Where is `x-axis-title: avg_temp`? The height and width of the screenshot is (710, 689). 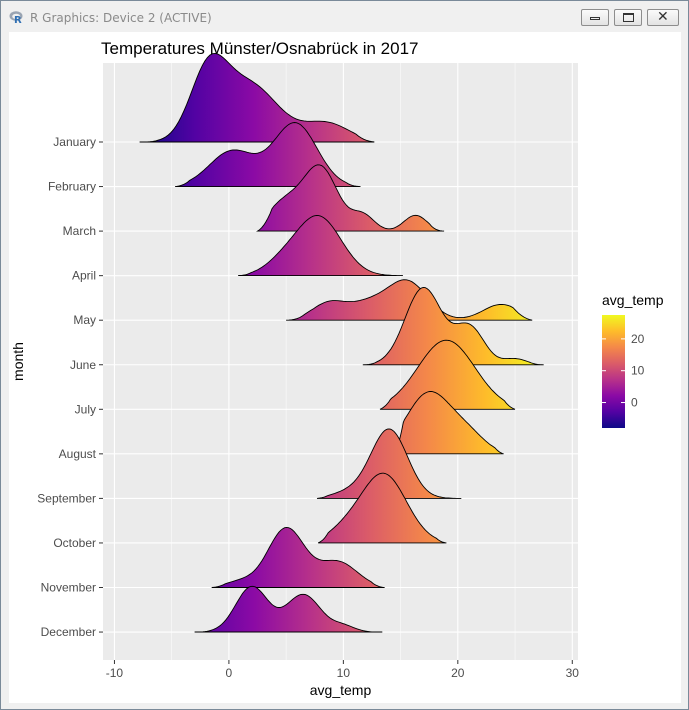
x-axis-title: avg_temp is located at coordinates (341, 690).